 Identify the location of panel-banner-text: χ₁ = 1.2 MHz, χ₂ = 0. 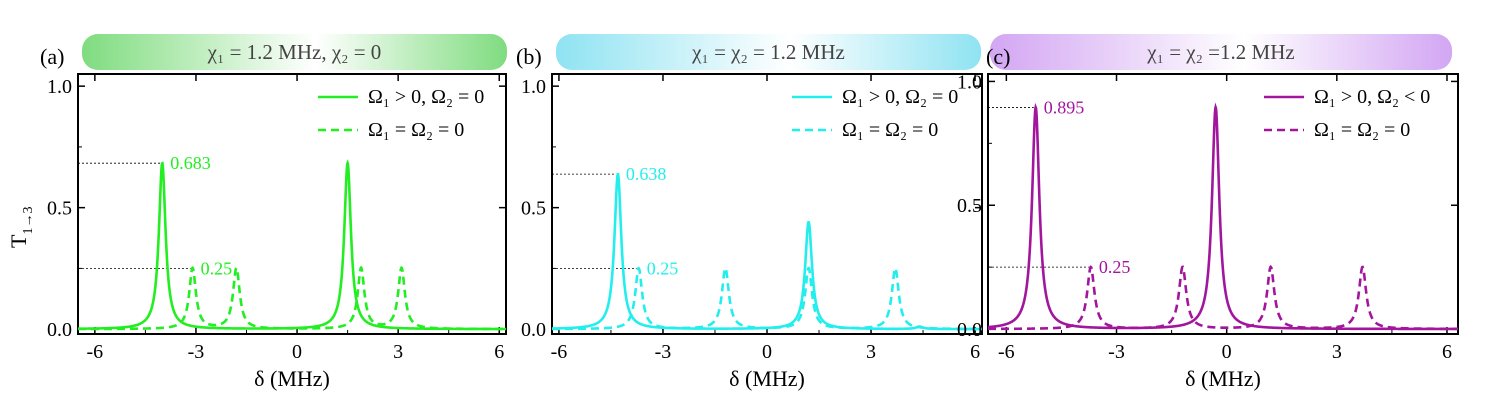
(294, 52).